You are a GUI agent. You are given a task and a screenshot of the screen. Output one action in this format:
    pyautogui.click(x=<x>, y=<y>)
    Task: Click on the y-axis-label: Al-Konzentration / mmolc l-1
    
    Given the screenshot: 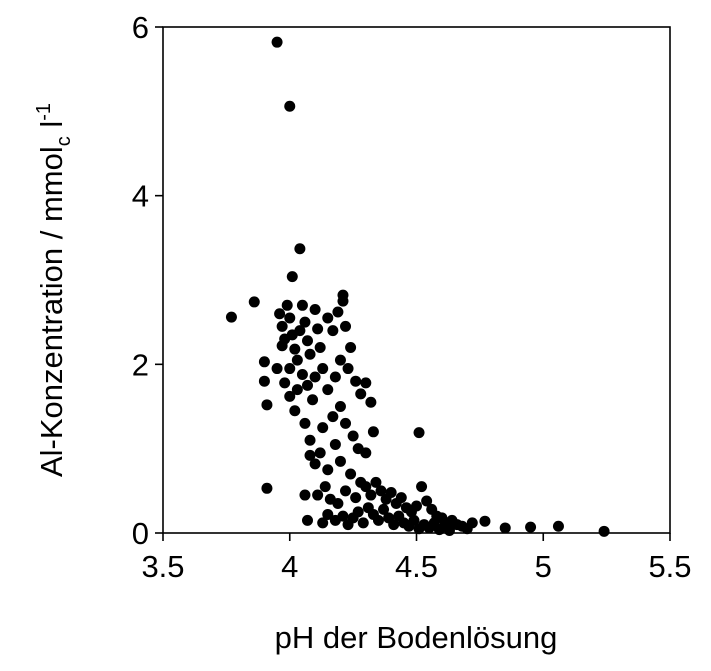 What is the action you would take?
    pyautogui.click(x=54, y=290)
    